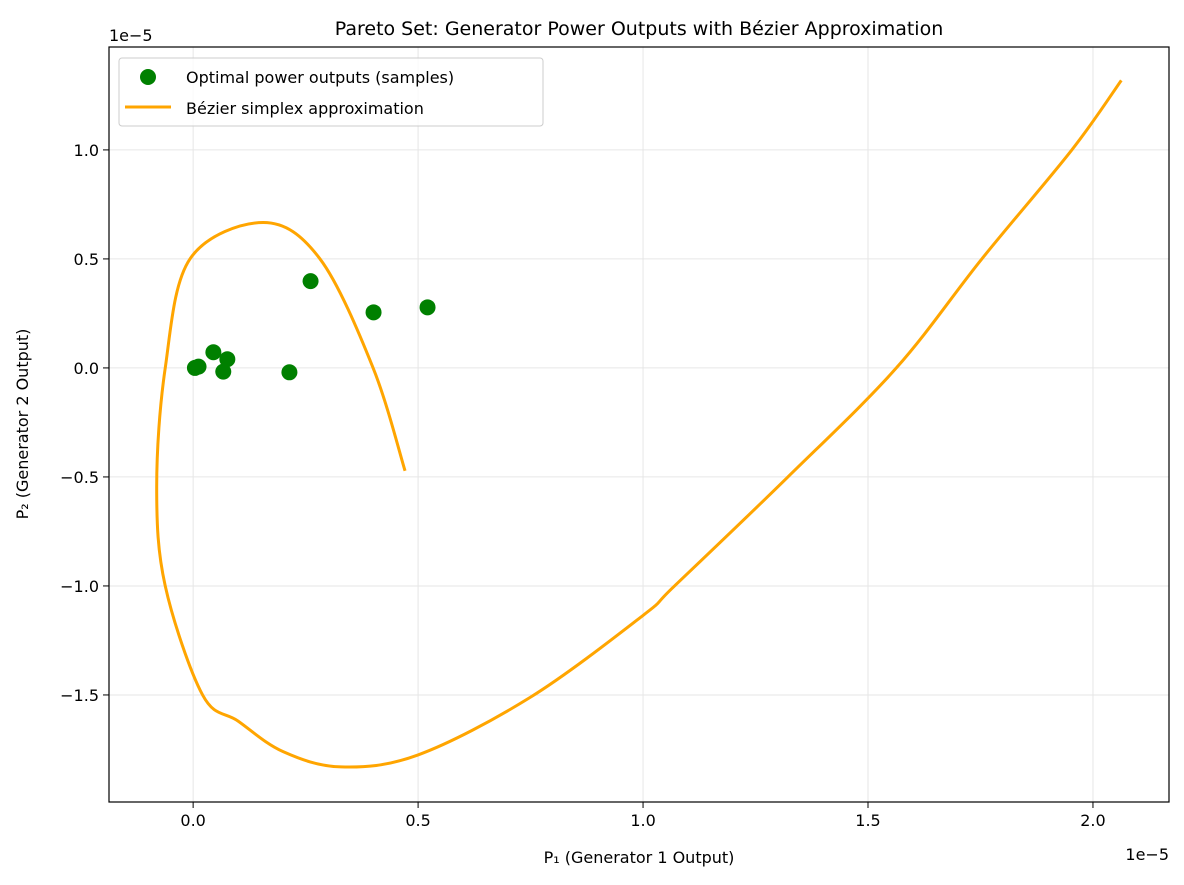 Image resolution: width=1184 pixels, height=885 pixels. I want to click on y-offset-text: 1e−5, so click(131, 35).